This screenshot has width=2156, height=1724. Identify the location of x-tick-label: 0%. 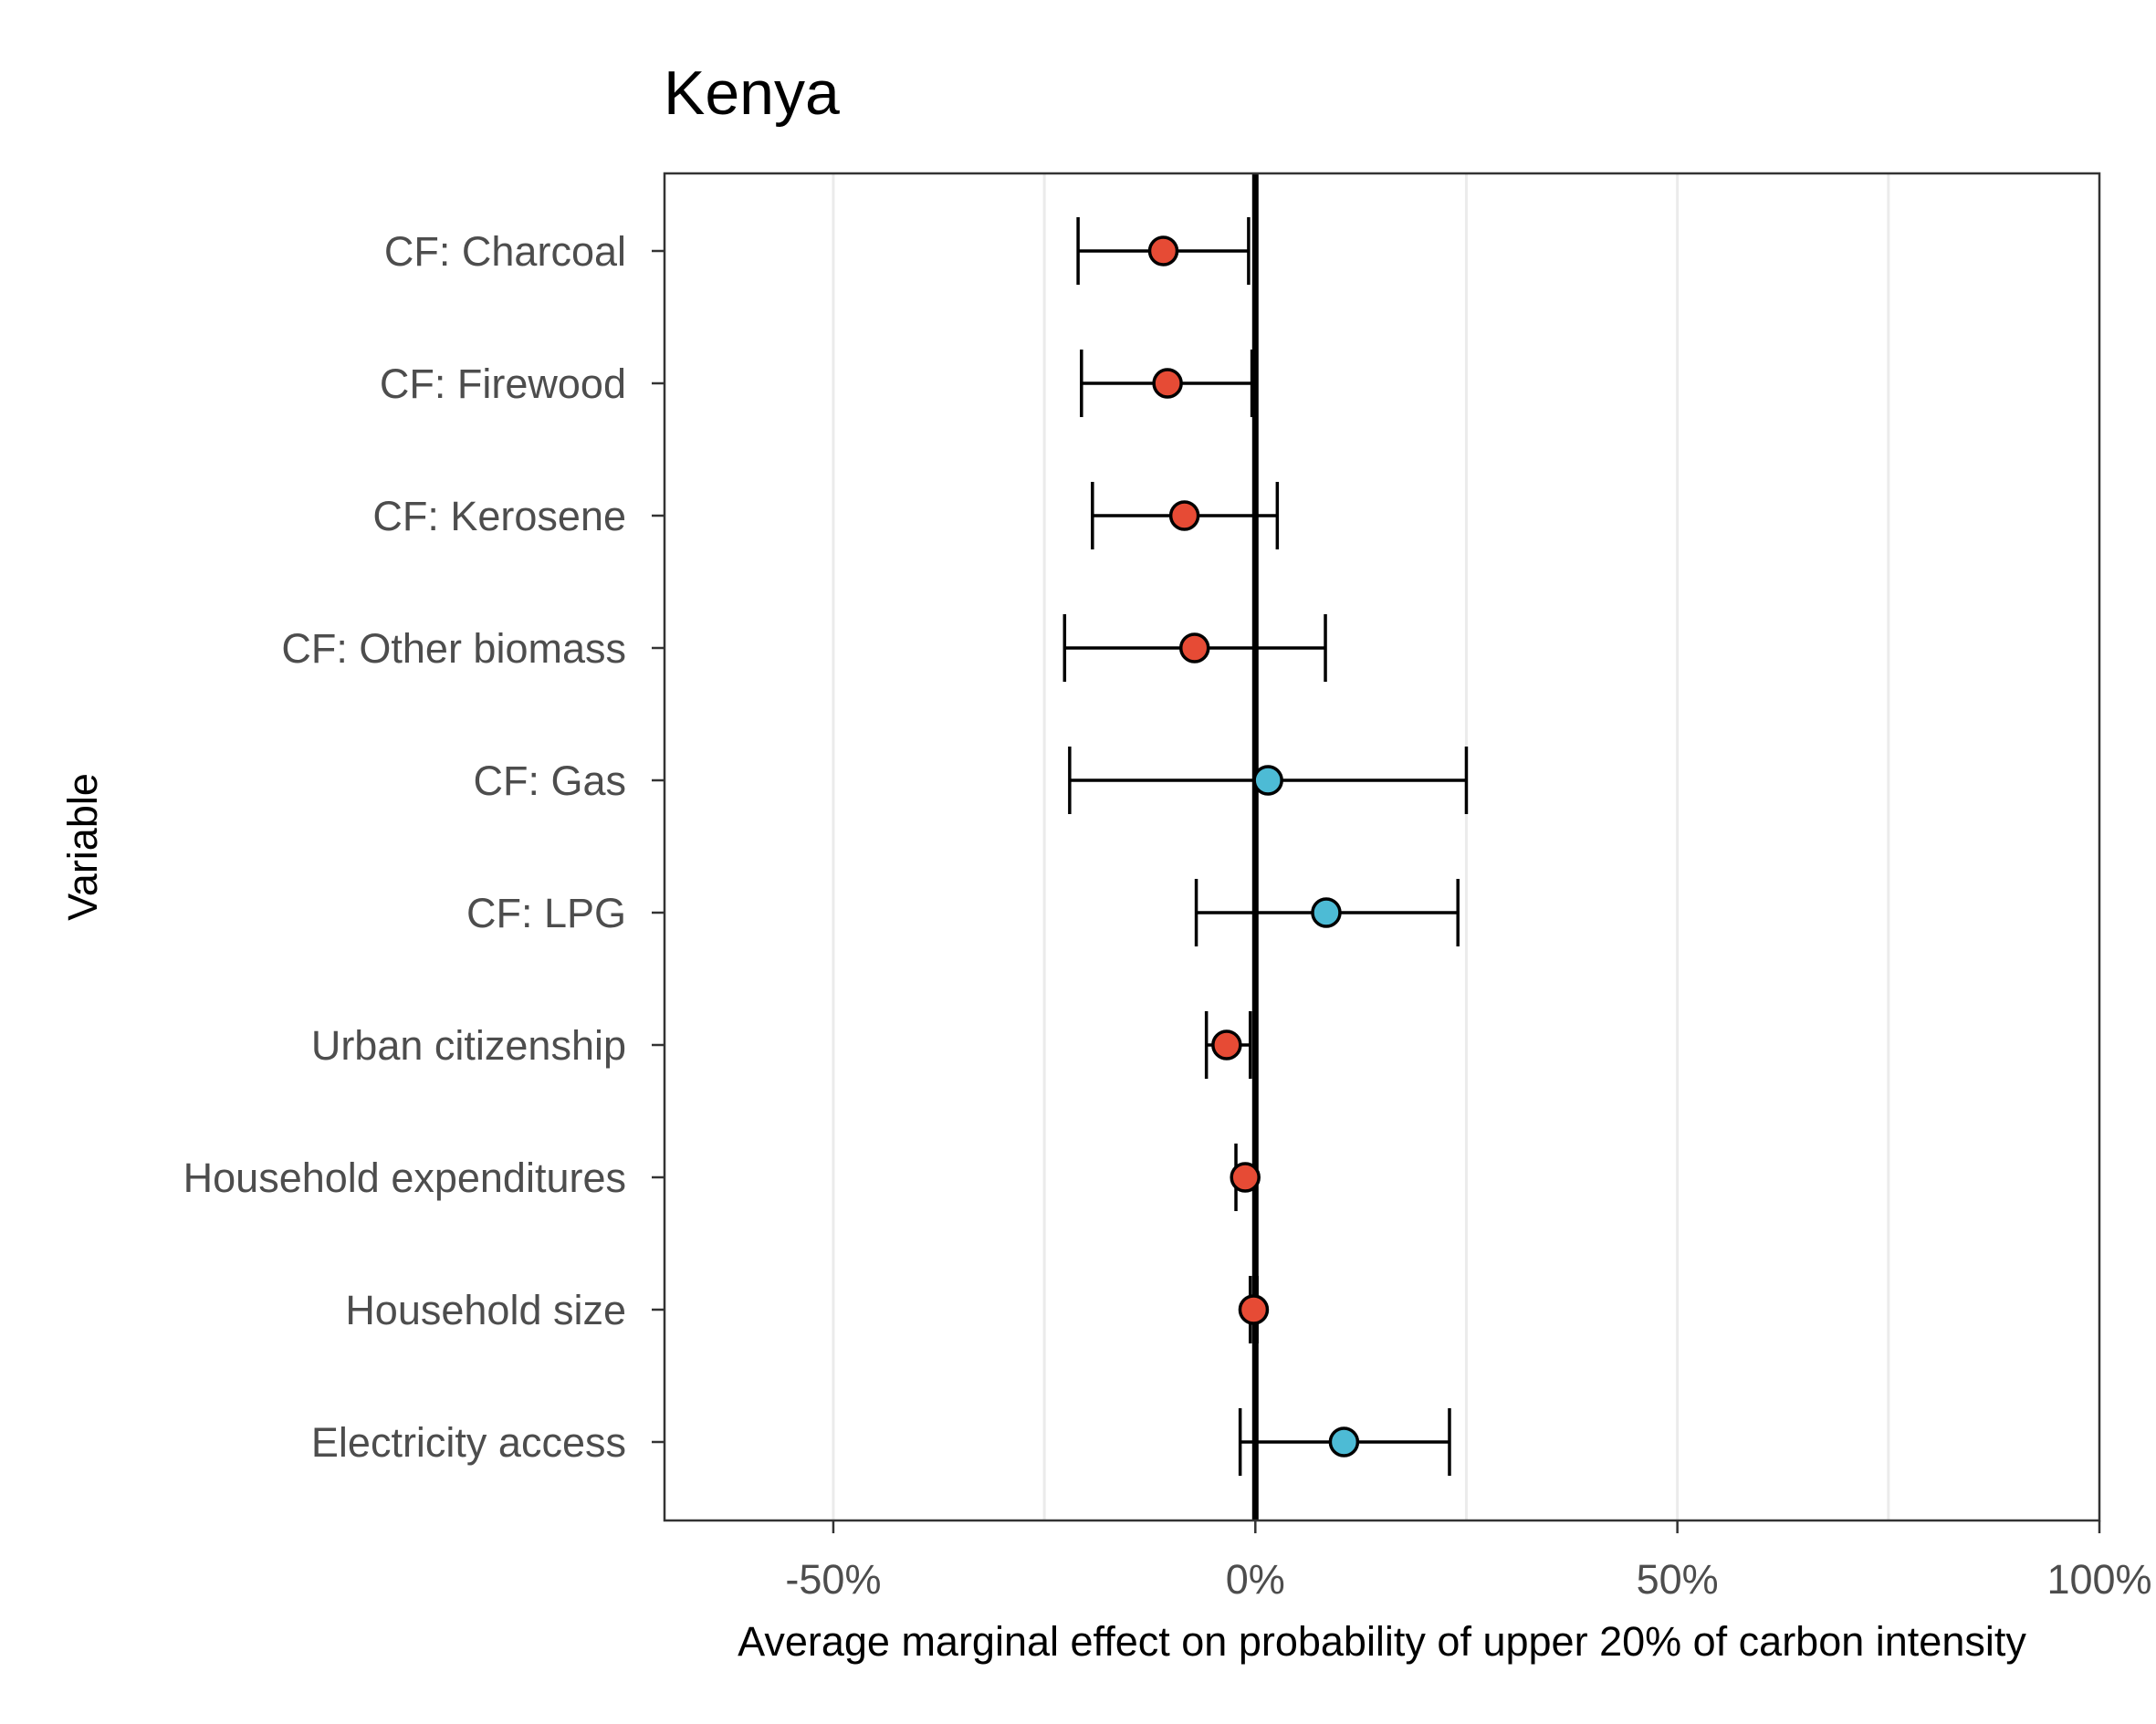
(1256, 1580).